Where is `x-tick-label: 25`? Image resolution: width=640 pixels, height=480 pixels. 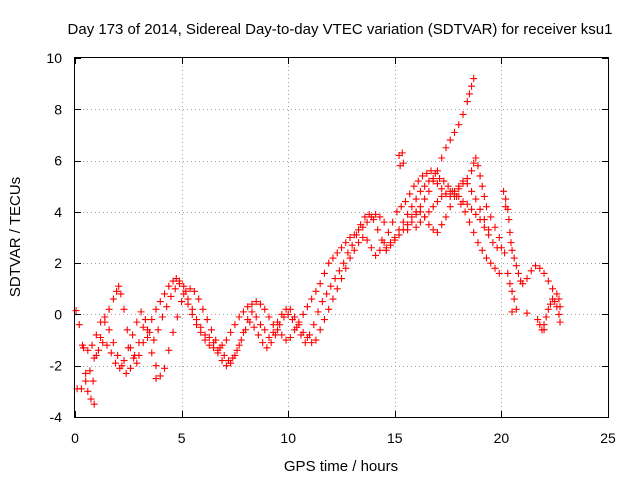 x-tick-label: 25 is located at coordinates (608, 438).